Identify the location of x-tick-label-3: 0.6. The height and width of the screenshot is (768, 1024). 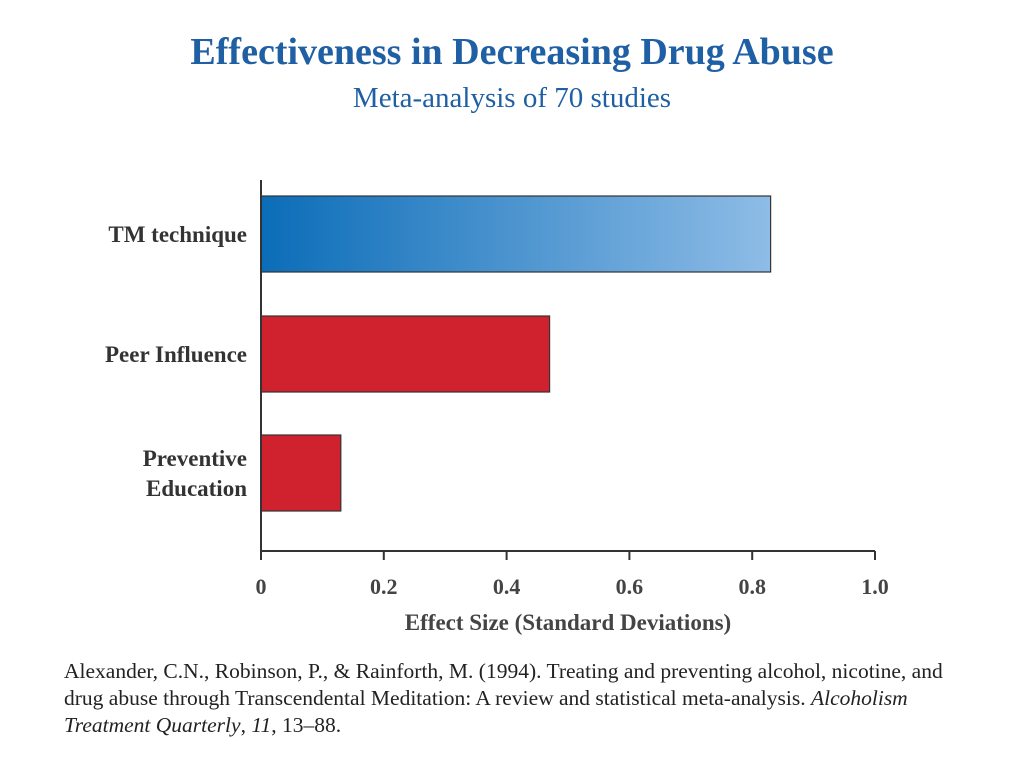
(630, 586).